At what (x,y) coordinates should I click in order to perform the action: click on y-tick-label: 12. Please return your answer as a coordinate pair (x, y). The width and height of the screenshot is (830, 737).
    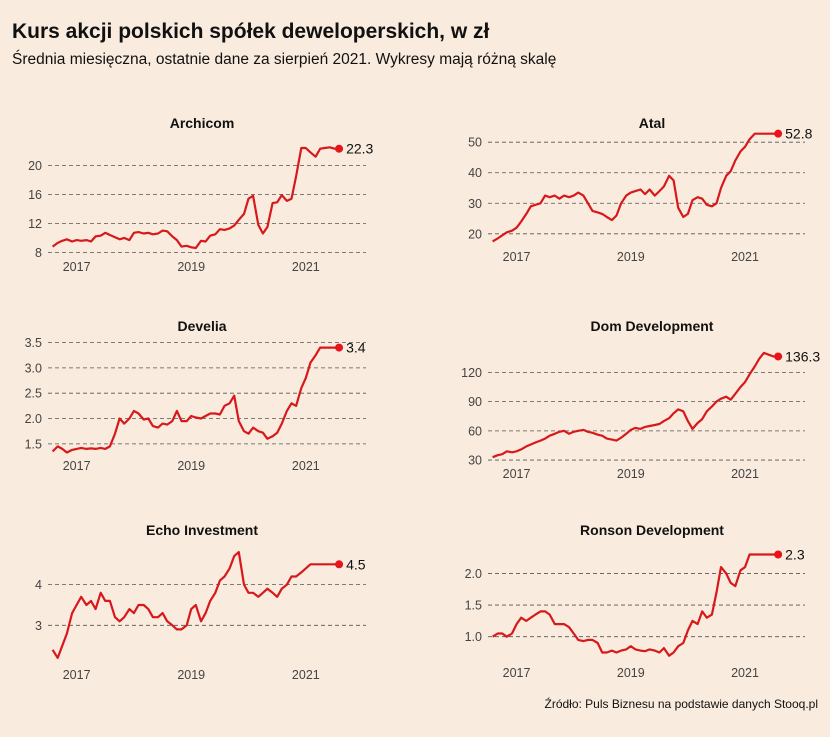
    Looking at the image, I should click on (35, 224).